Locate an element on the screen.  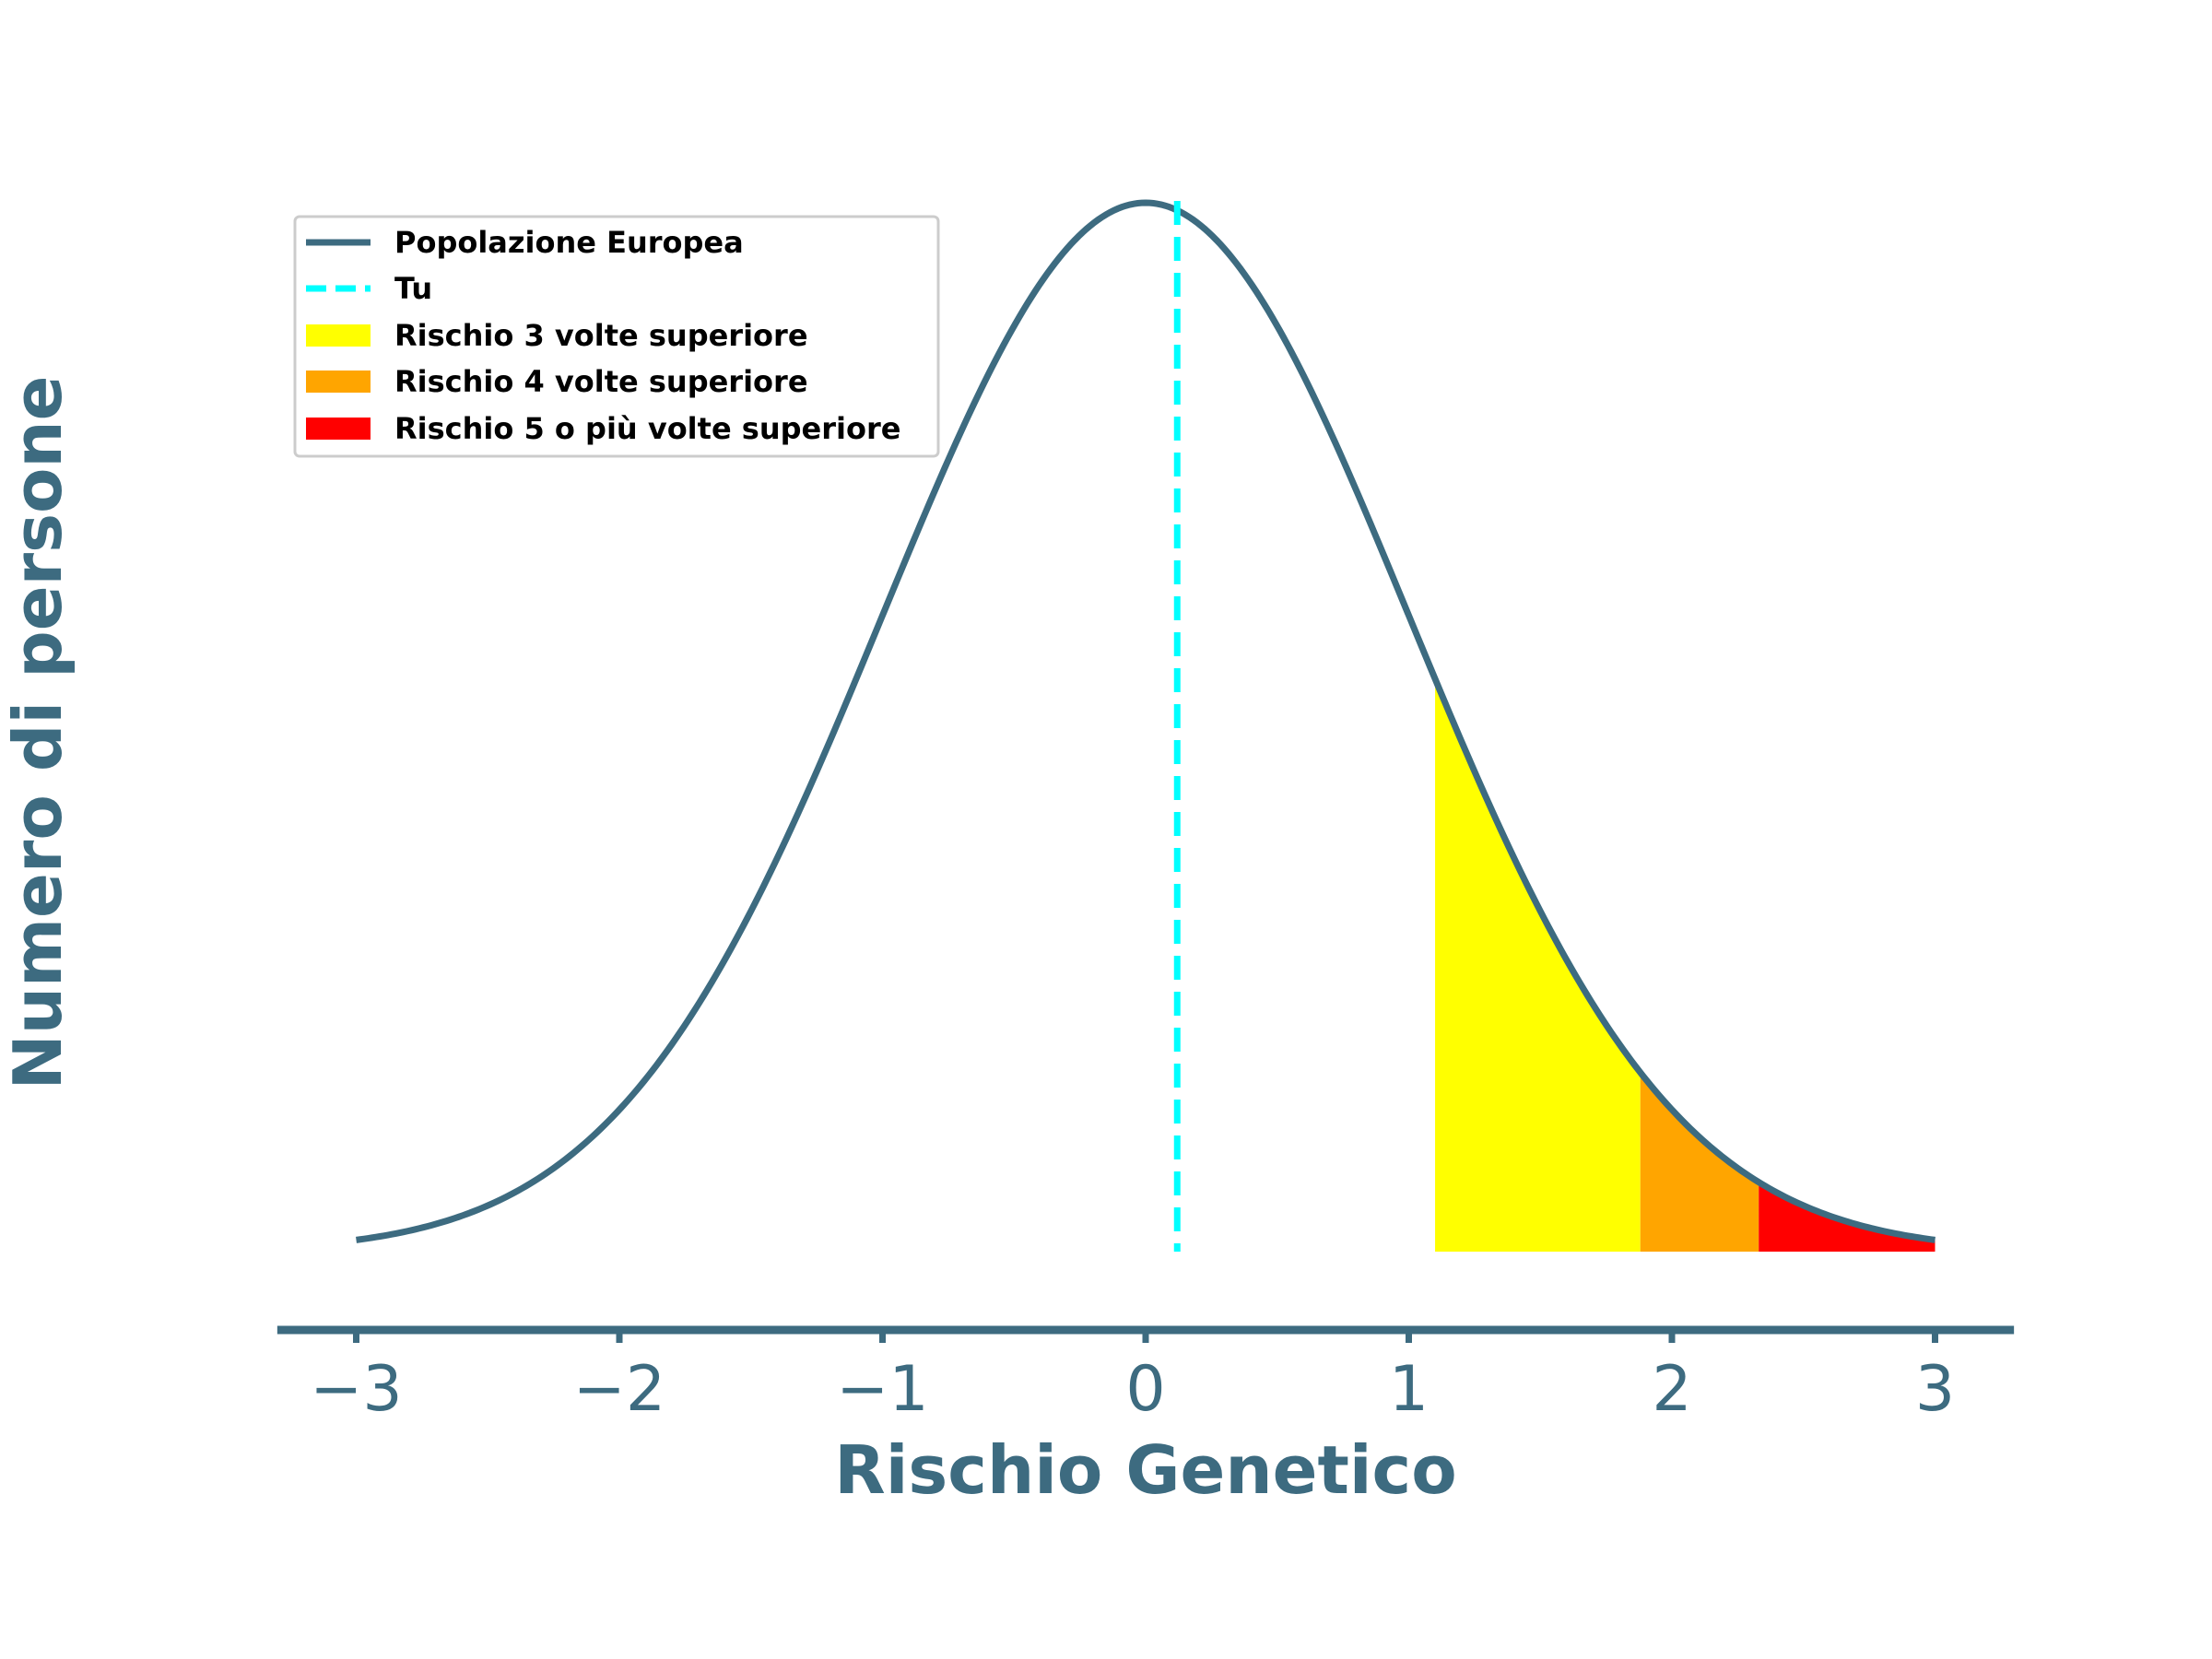
x-tick-label: 3 is located at coordinates (1935, 1389).